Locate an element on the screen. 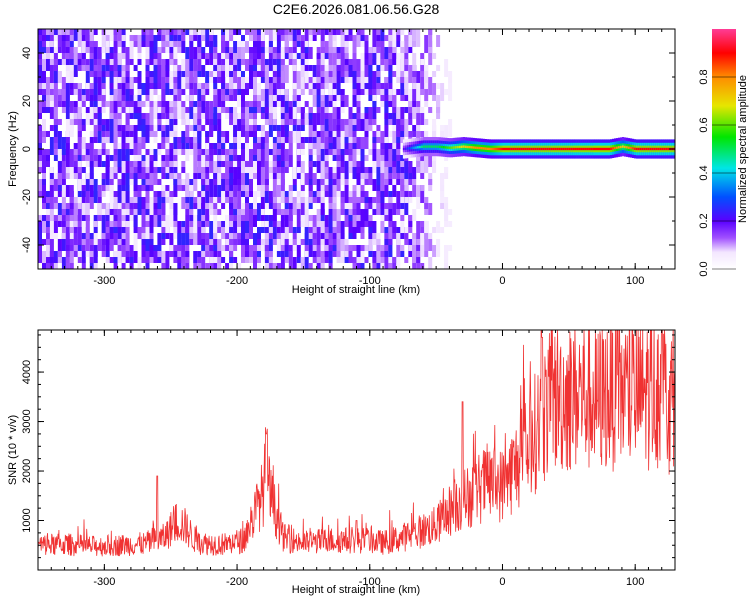 The image size is (750, 600). colorbar-tick-label: 0.4 is located at coordinates (704, 172).